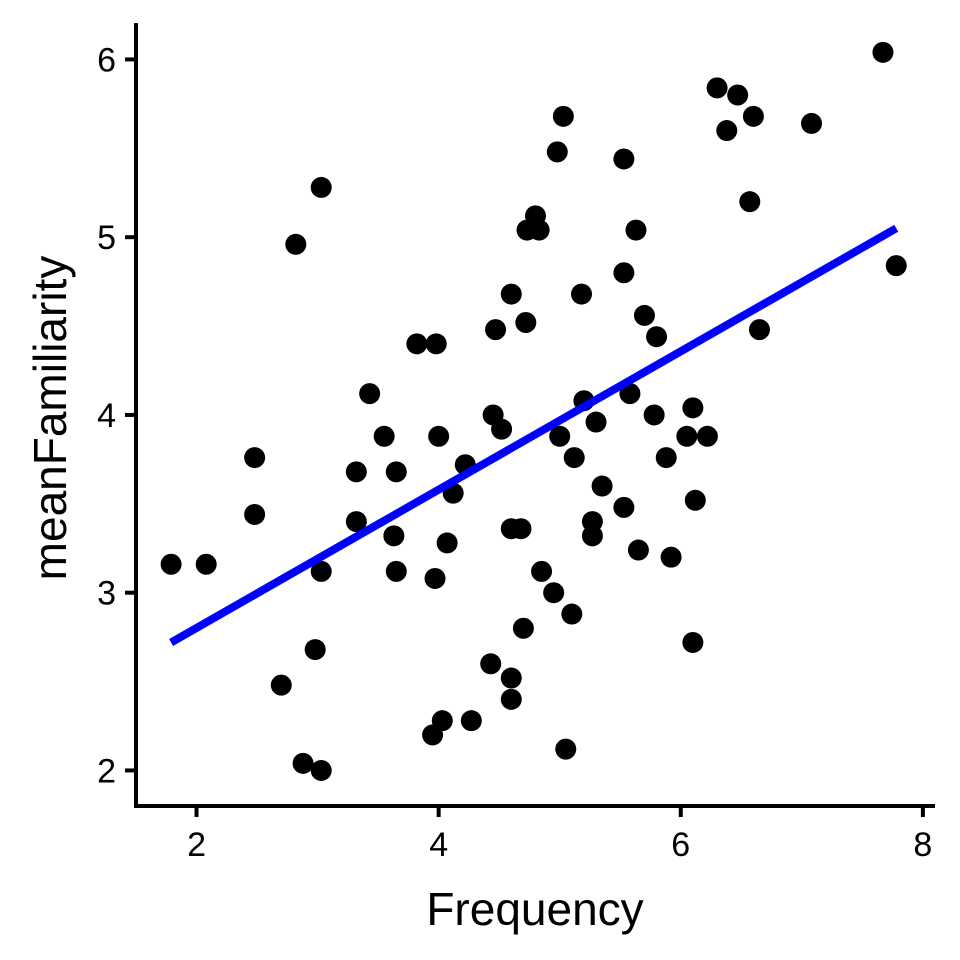 The height and width of the screenshot is (960, 960). I want to click on x-axis-title: Frequency, so click(534, 909).